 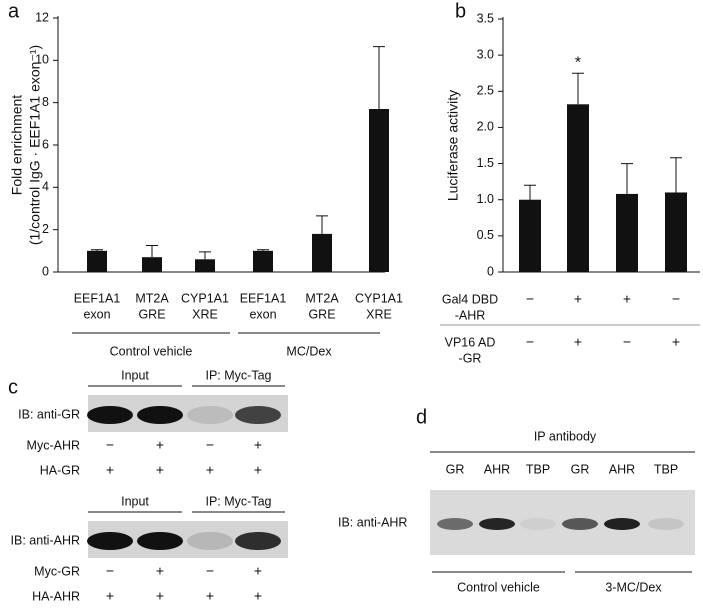 What do you see at coordinates (379, 314) in the screenshot?
I see `x-tick-label: XRE` at bounding box center [379, 314].